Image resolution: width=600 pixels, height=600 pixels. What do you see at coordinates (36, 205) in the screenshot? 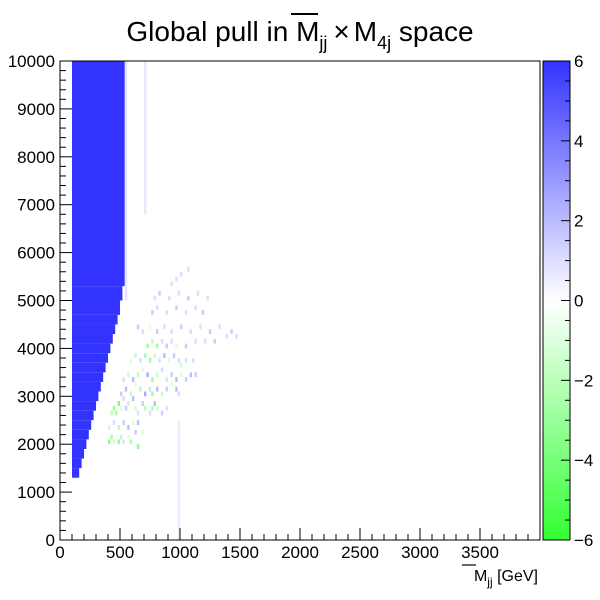
I see `y-tick-label: 7000` at bounding box center [36, 205].